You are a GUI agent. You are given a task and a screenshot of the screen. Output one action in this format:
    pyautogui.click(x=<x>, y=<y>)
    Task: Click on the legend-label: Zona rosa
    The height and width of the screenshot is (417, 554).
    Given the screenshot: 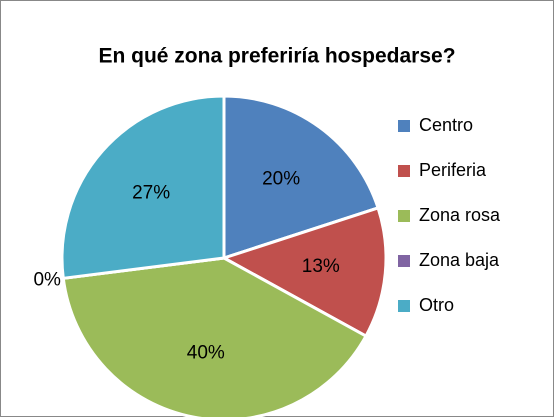 What is the action you would take?
    pyautogui.click(x=460, y=215)
    